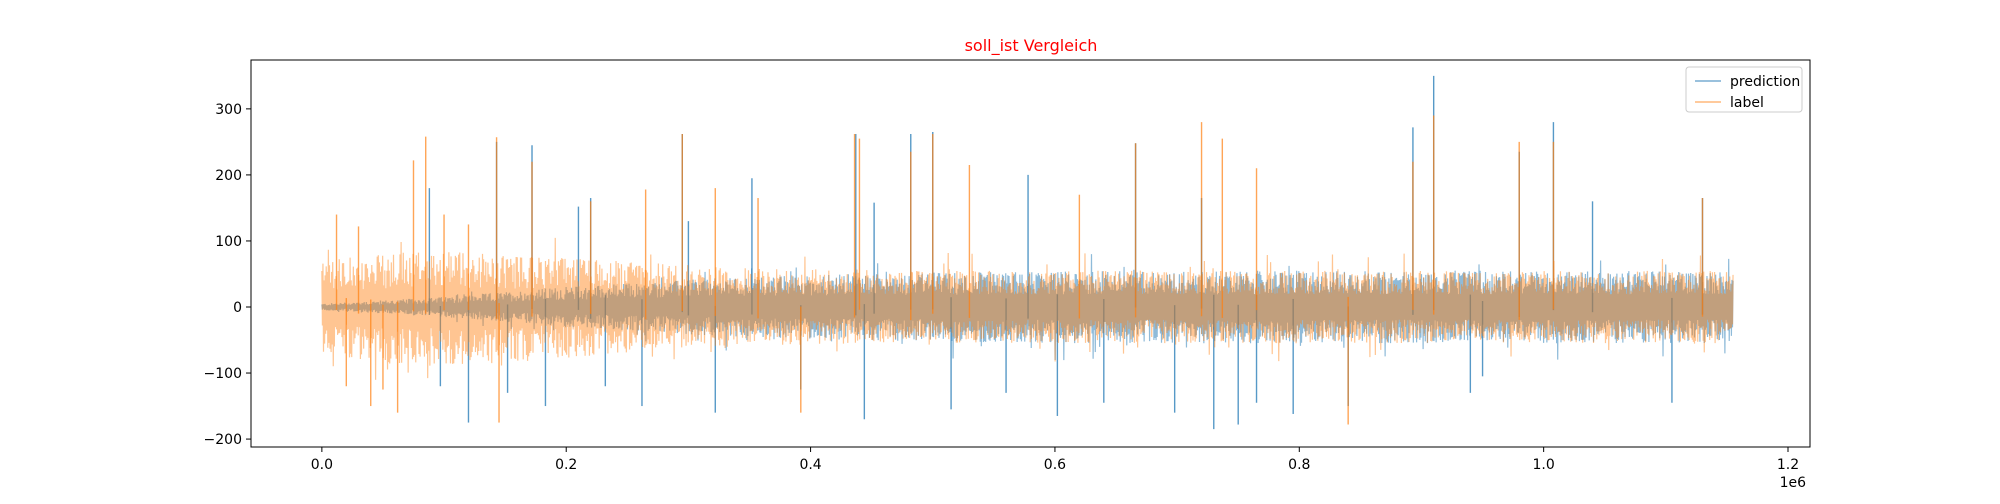  What do you see at coordinates (223, 440) in the screenshot?
I see `y-tick-label: −200` at bounding box center [223, 440].